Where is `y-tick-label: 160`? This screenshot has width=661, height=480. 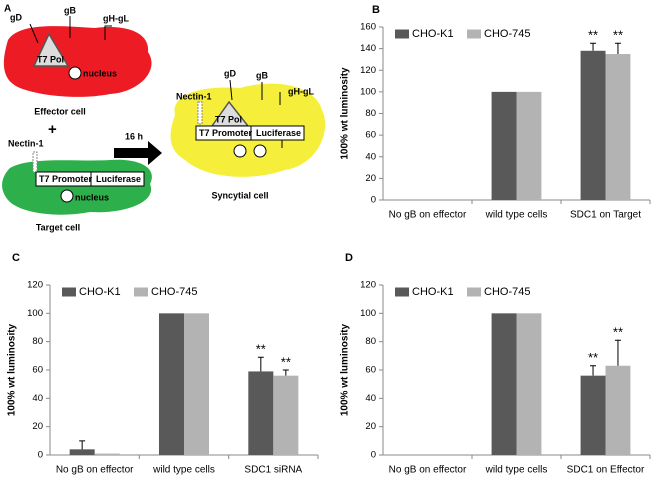 y-tick-label: 160 is located at coordinates (368, 27).